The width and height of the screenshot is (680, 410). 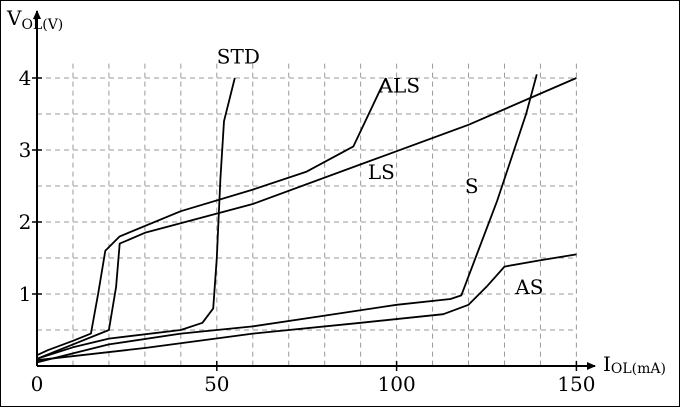 What do you see at coordinates (14, 18) in the screenshot?
I see `y-axis-label-main: V` at bounding box center [14, 18].